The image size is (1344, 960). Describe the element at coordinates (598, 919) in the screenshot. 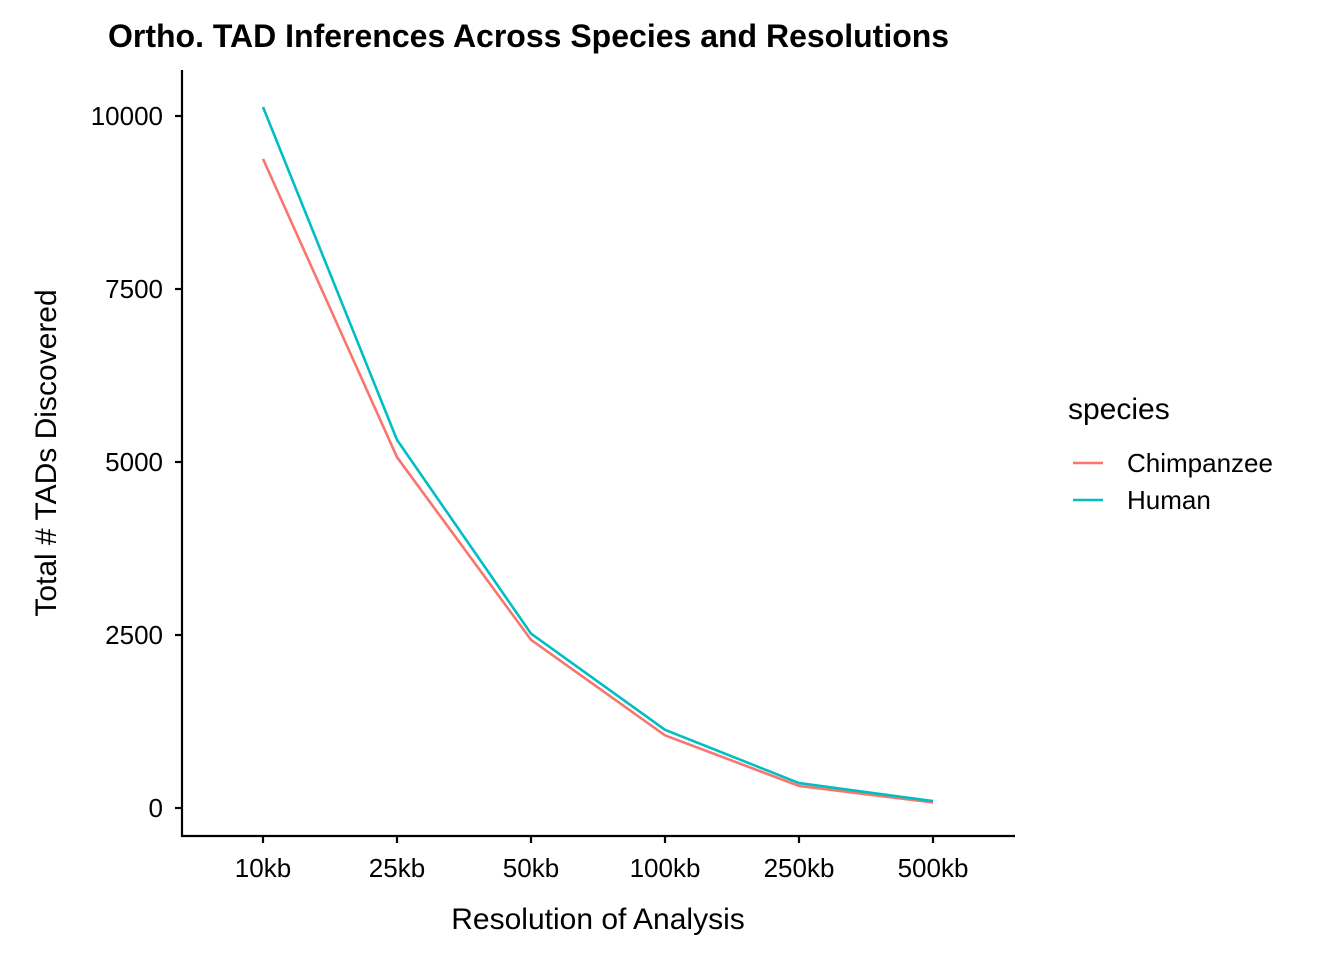

I see `x-axis-title: Resolution of Analysis` at that location.